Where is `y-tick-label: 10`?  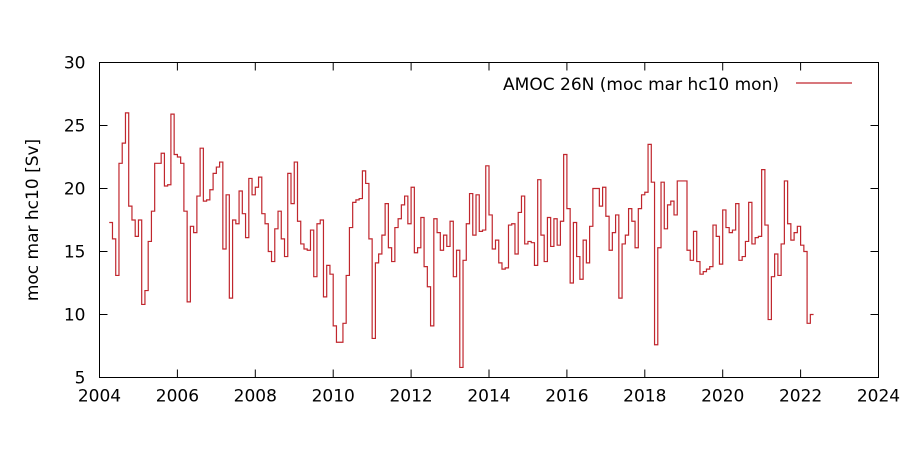 y-tick-label: 10 is located at coordinates (75, 316).